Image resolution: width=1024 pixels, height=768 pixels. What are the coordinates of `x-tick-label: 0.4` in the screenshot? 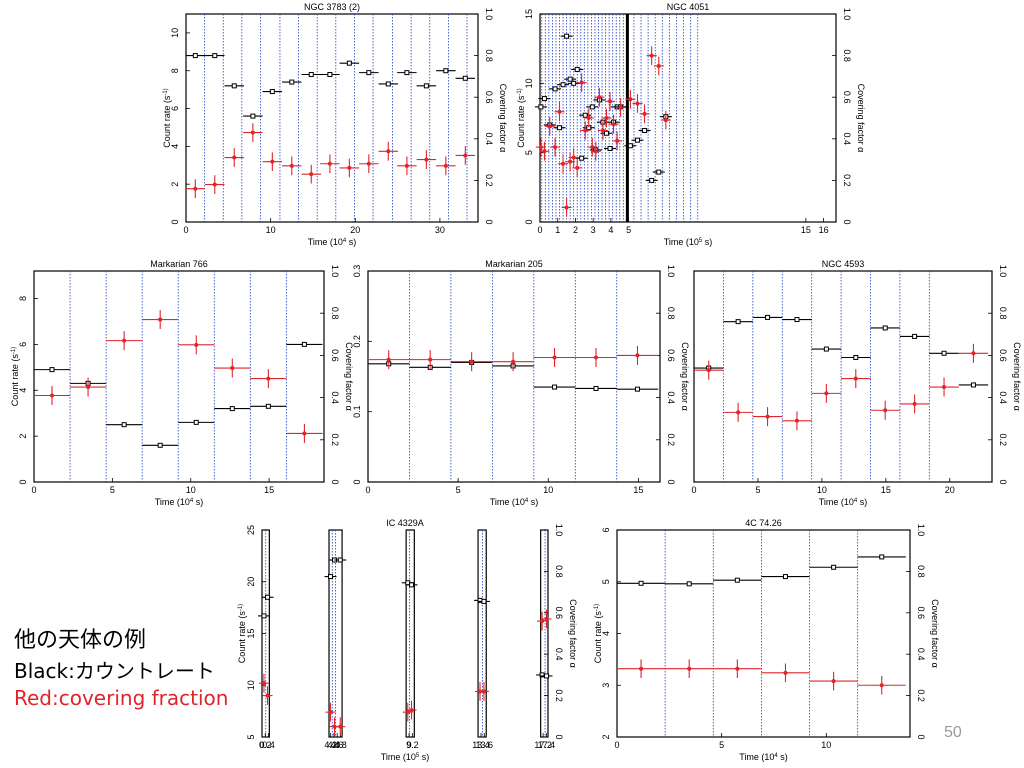 It's located at (268, 745).